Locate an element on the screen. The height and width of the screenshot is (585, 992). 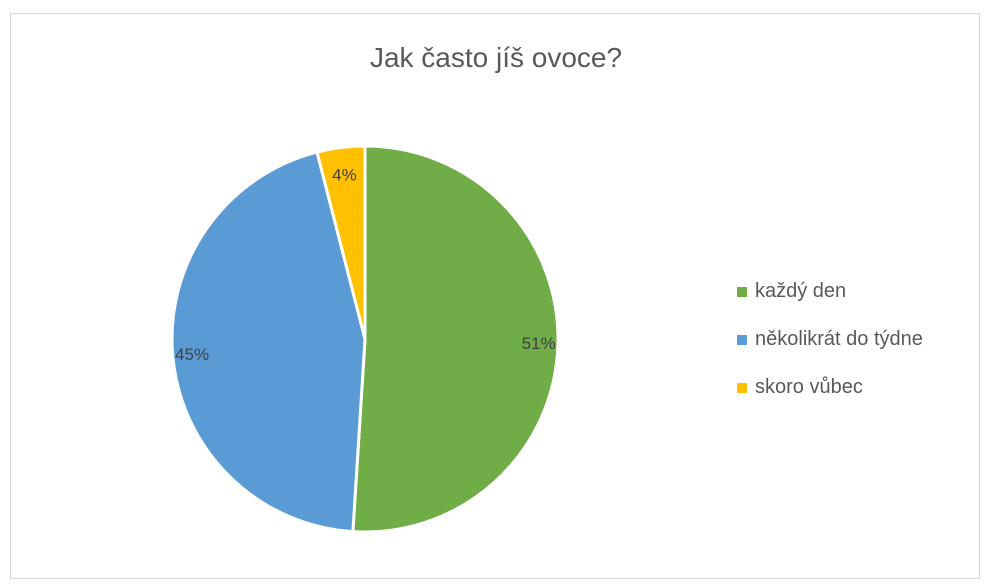
legend-item-kazdy-den: každý den is located at coordinates (830, 291).